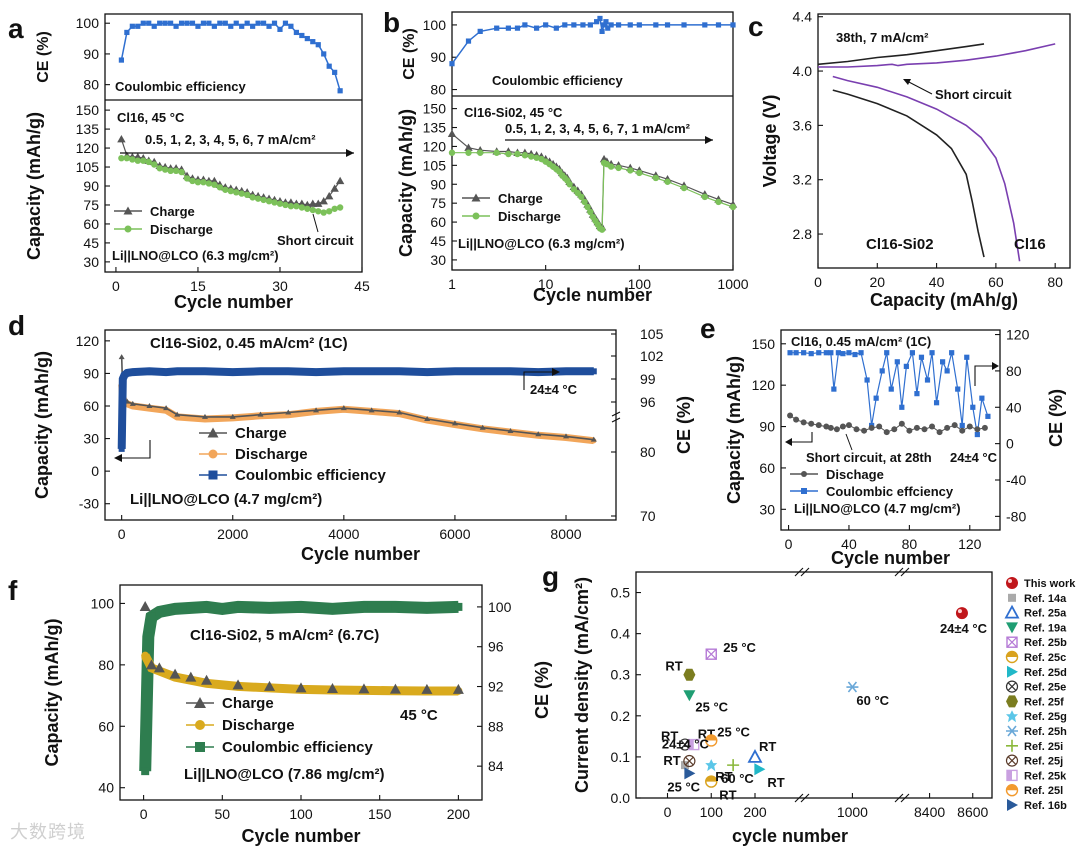  What do you see at coordinates (1055, 282) in the screenshot?
I see `x-tick-label: 80` at bounding box center [1055, 282].